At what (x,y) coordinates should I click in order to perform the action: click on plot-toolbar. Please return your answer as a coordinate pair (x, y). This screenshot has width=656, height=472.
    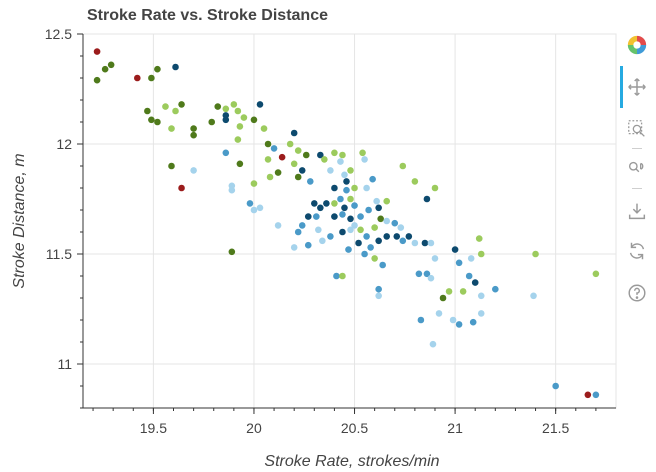
    Looking at the image, I should click on (637, 180).